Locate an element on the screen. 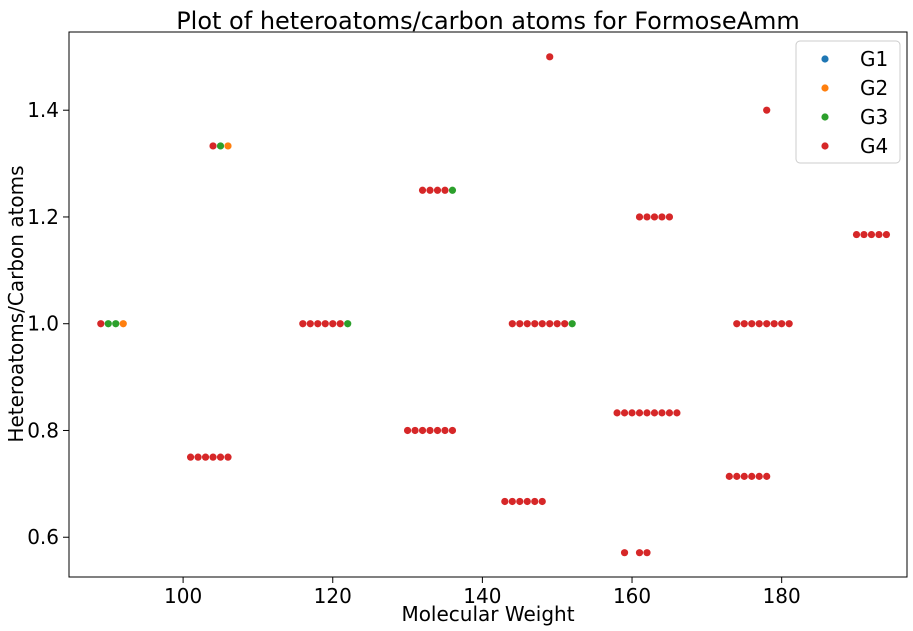 The image size is (913, 631). y-axis-label: Heteroatoms/Carbon atoms is located at coordinates (16, 303).